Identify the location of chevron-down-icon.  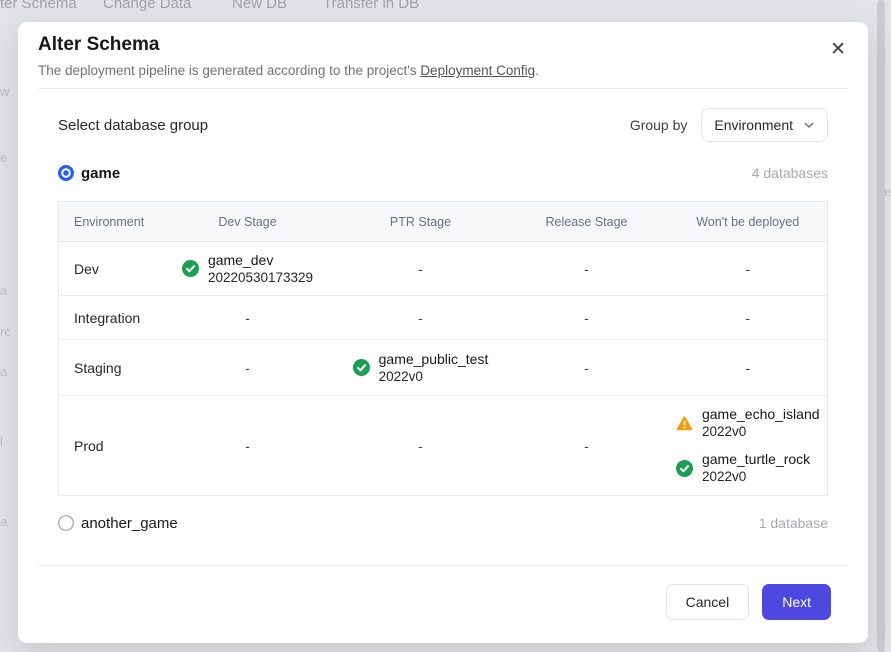
(809, 125).